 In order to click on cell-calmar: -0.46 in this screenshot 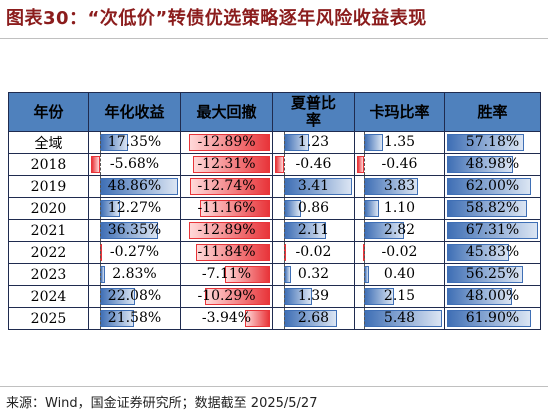, I will do `click(399, 164)`.